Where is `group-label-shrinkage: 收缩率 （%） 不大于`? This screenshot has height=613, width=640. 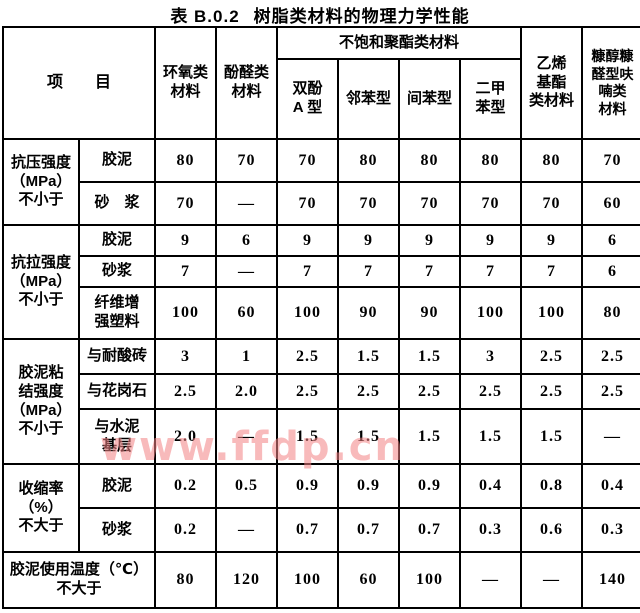 group-label-shrinkage: 收缩率 （%） 不大于 is located at coordinates (41, 508).